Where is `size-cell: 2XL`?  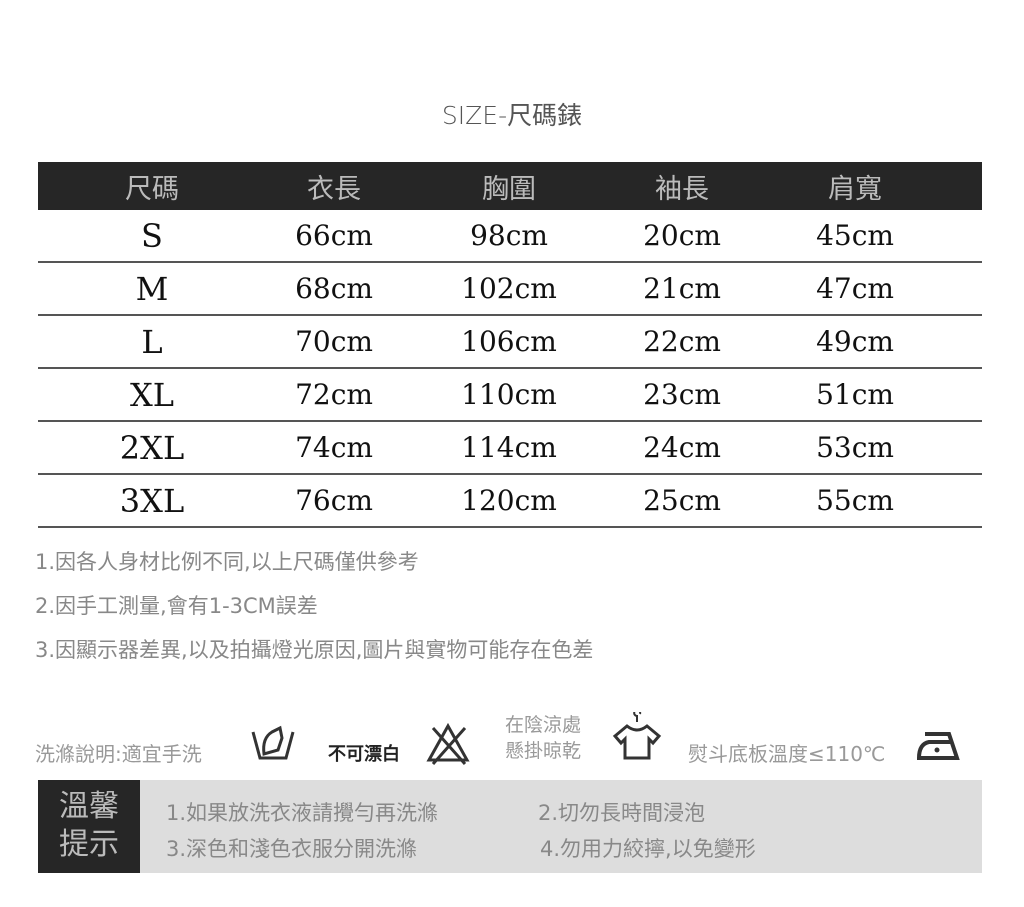
size-cell: 2XL is located at coordinates (152, 447).